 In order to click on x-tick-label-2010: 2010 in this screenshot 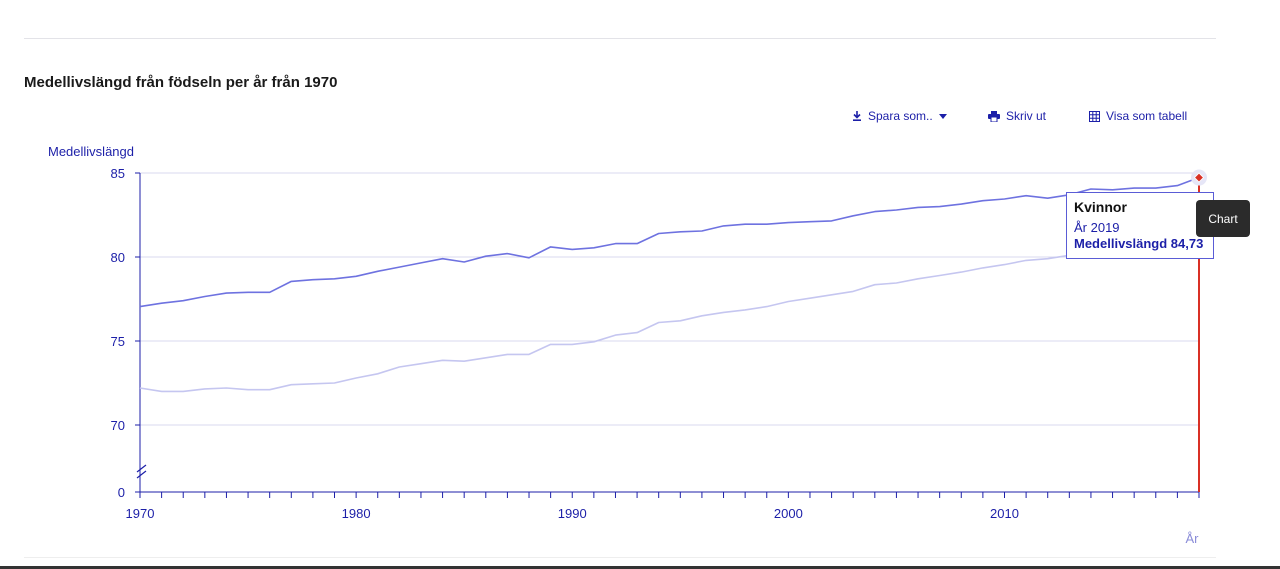, I will do `click(1004, 513)`.